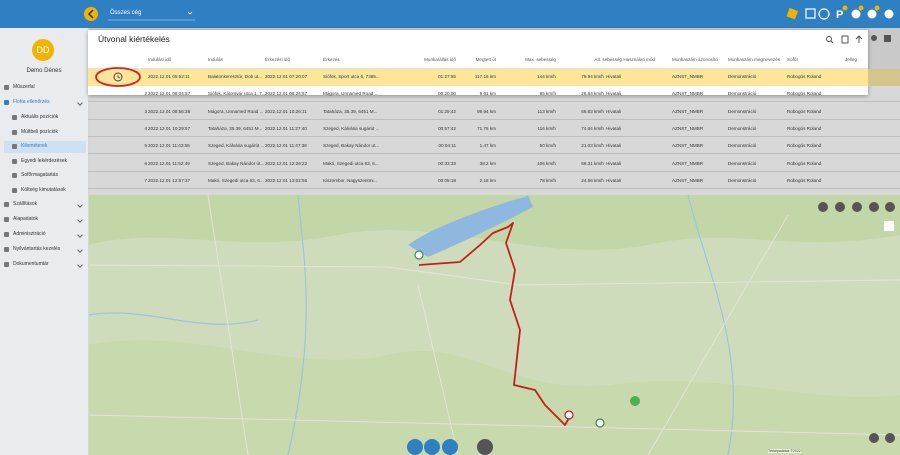  I want to click on table-cell: 68.31 km/h, so click(592, 163).